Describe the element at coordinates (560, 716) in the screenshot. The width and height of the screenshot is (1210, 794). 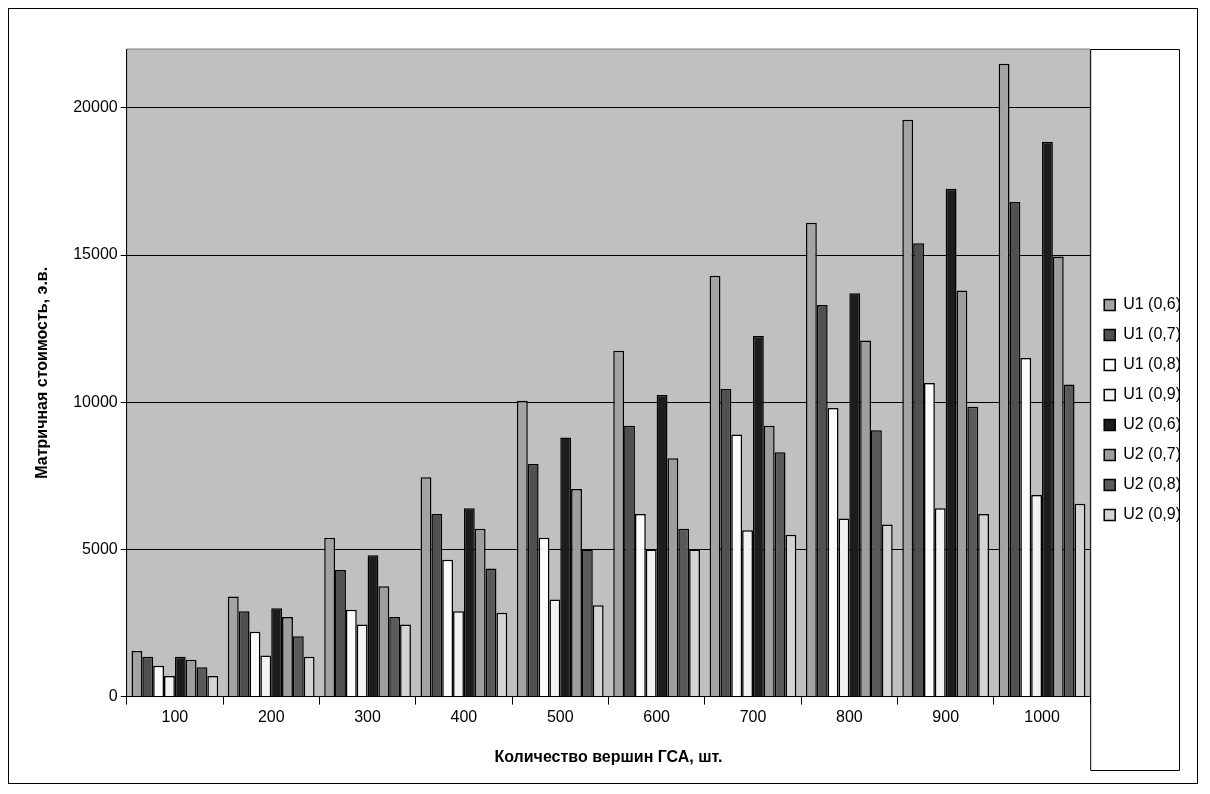
I see `x-tick-label: 500` at that location.